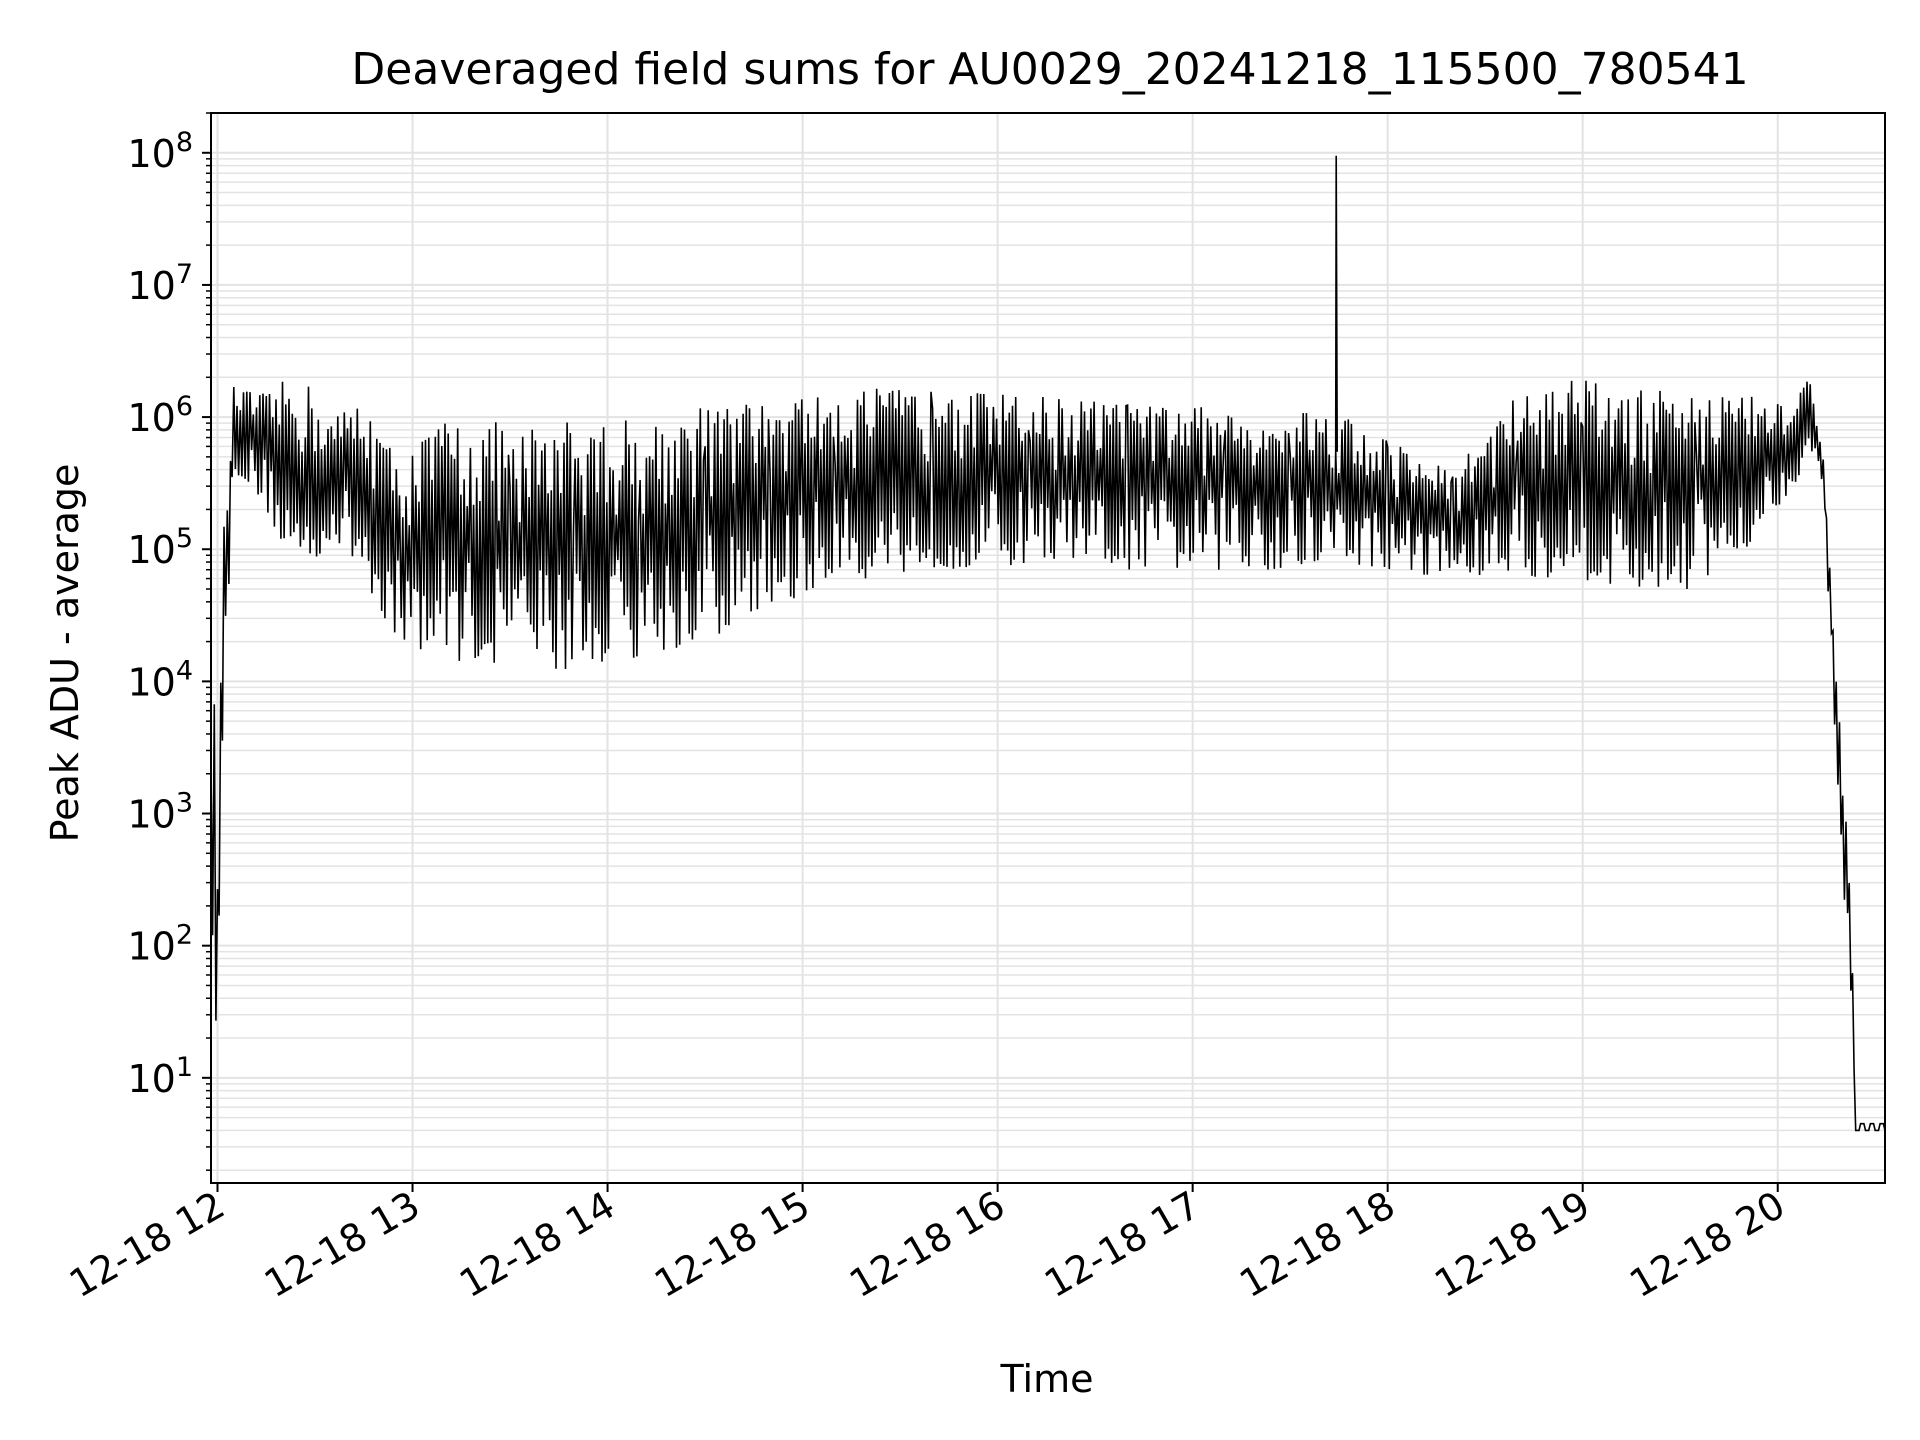  Describe the element at coordinates (160, 283) in the screenshot. I see `y-tick-label: 107` at that location.